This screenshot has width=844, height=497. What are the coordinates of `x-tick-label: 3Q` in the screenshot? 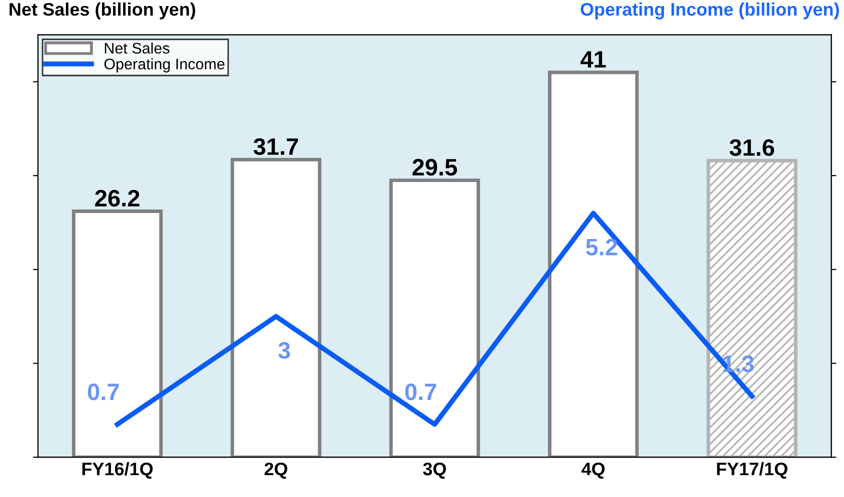 It's located at (434, 470).